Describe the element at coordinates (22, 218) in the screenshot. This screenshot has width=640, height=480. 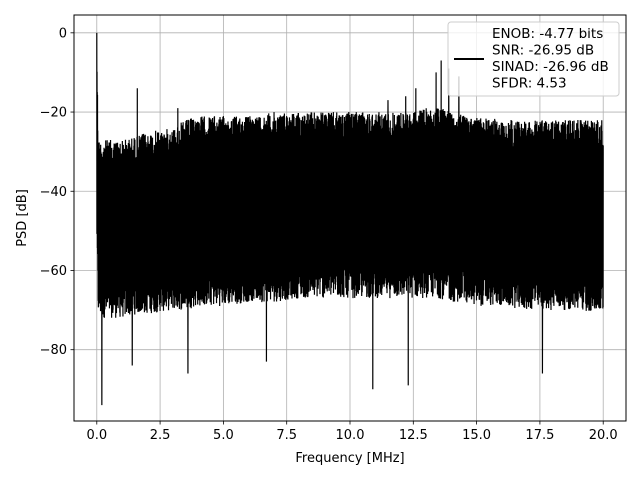
I see `y-axis-label: PSD [dB]` at that location.